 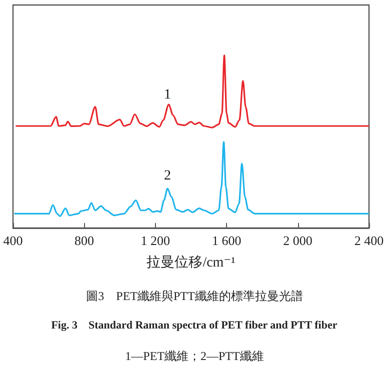 I want to click on caption: 圖3 PET纖維與PTT纖維的標準拉曼光譜, so click(x=194, y=296).